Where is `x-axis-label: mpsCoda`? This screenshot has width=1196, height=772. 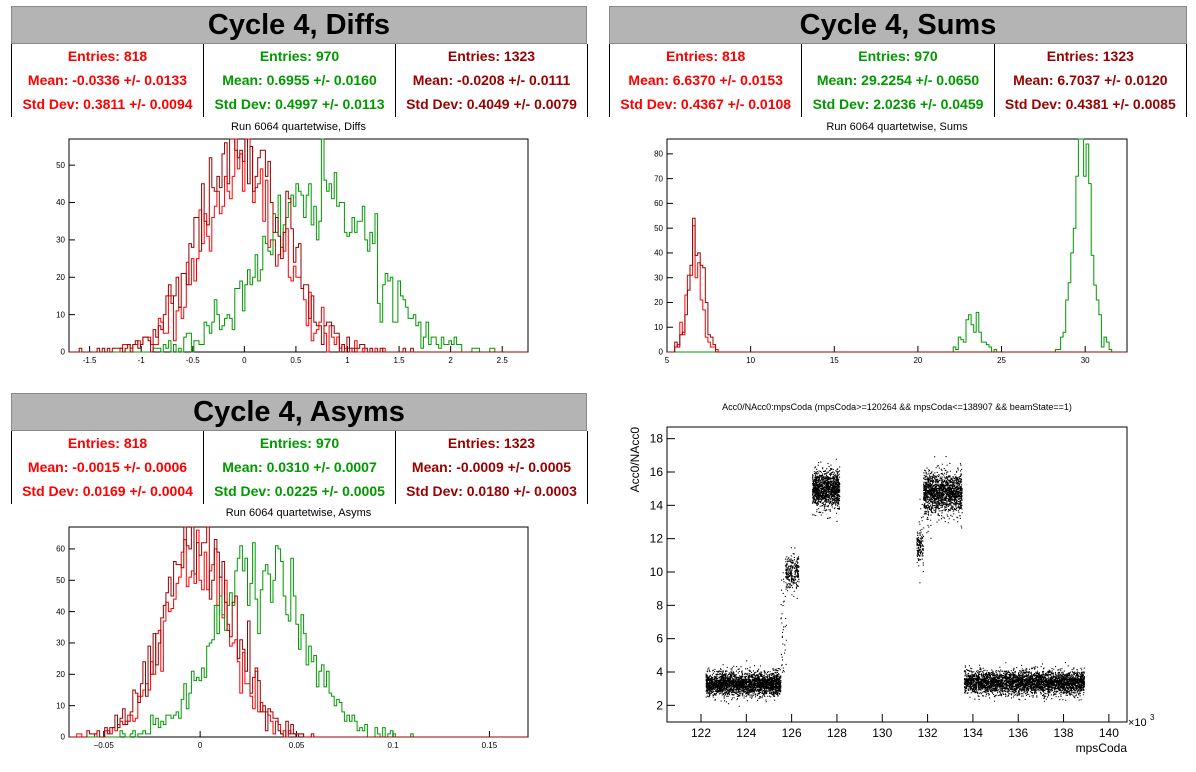 x-axis-label: mpsCoda is located at coordinates (1102, 748).